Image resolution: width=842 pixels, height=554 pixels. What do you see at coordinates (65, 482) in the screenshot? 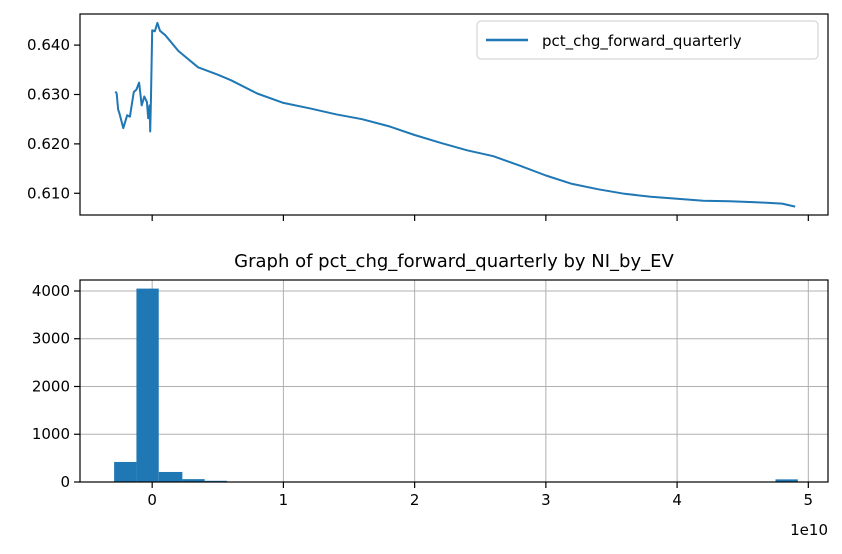
I see `y-tick-label: 0` at bounding box center [65, 482].